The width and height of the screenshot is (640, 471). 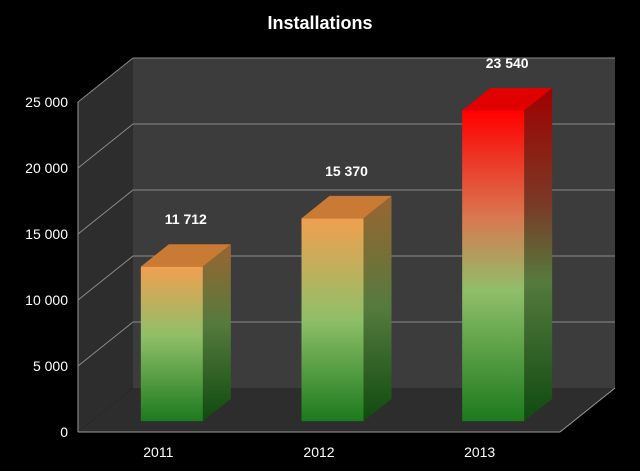 What do you see at coordinates (186, 219) in the screenshot?
I see `data-label: 11 712` at bounding box center [186, 219].